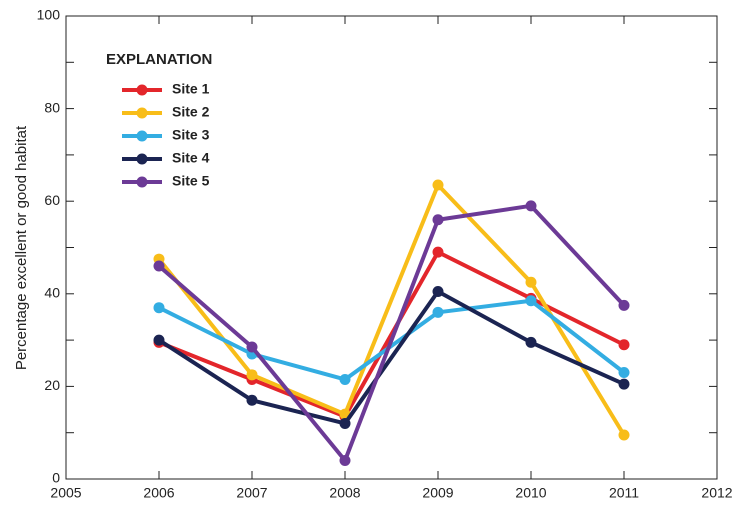 Image resolution: width=751 pixels, height=507 pixels. Describe the element at coordinates (158, 493) in the screenshot. I see `x-tick-label: 2006` at that location.